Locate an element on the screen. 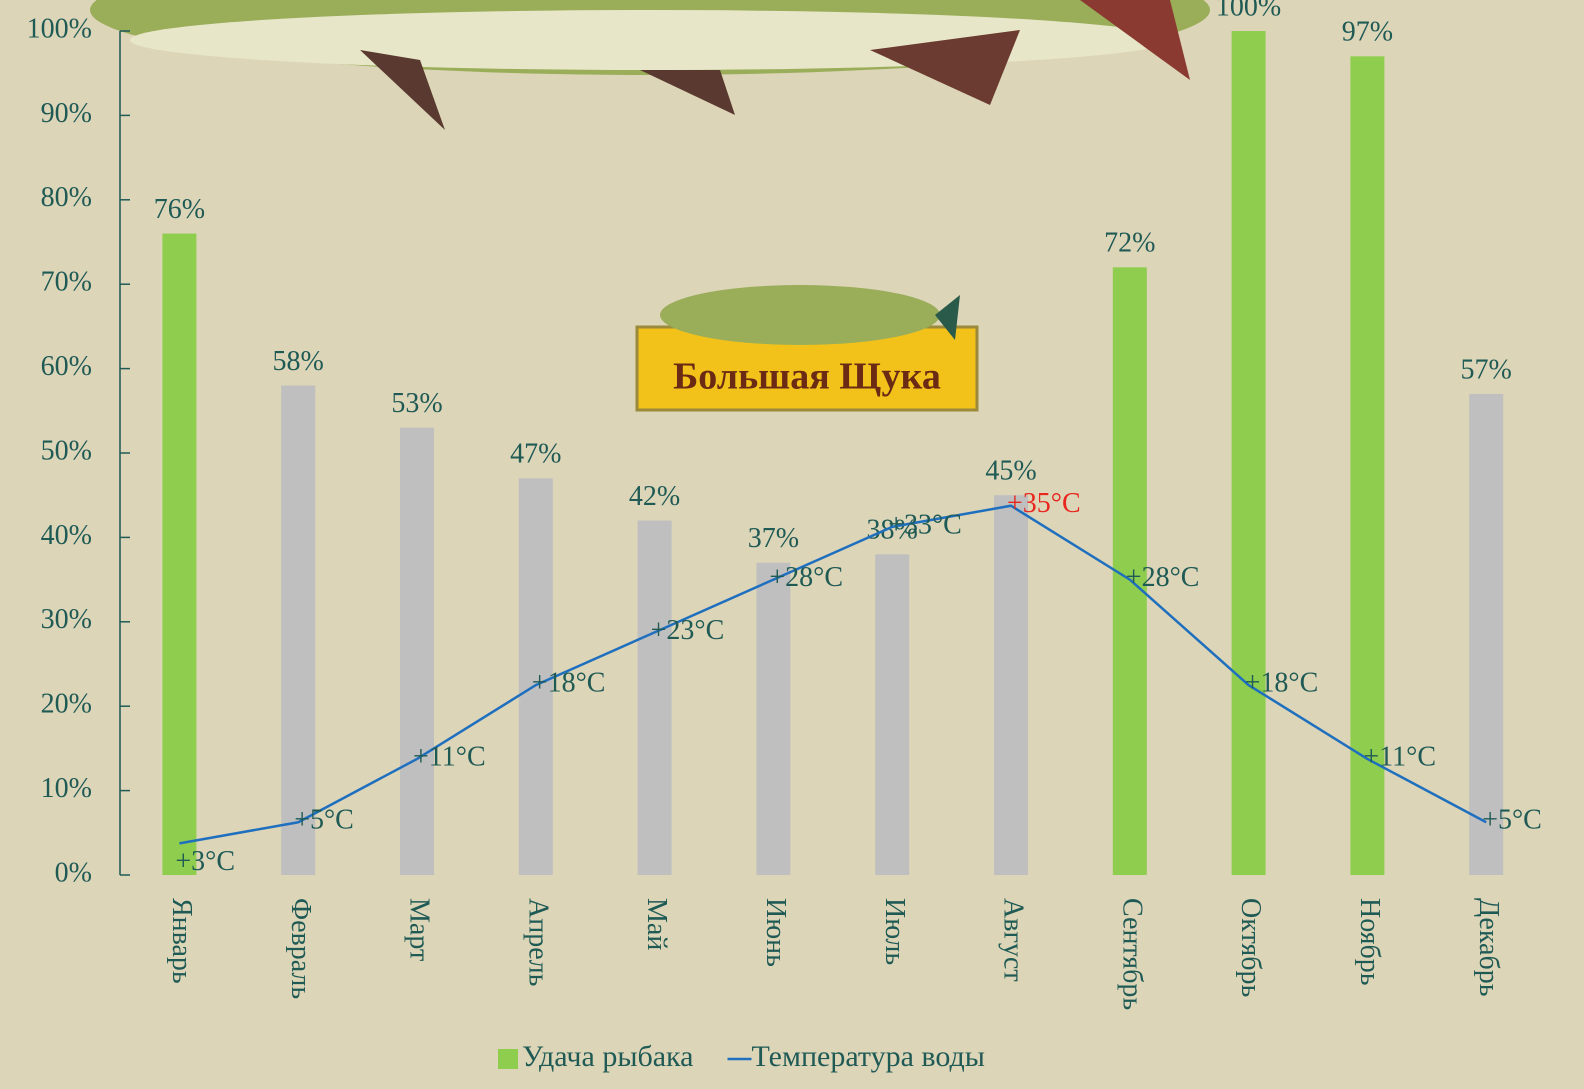 The height and width of the screenshot is (1089, 1584). y-tick-label: 80% is located at coordinates (66, 197).